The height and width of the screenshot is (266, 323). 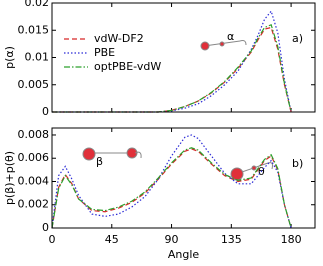 What do you see at coordinates (230, 36) in the screenshot?
I see `annotation: α` at bounding box center [230, 36].